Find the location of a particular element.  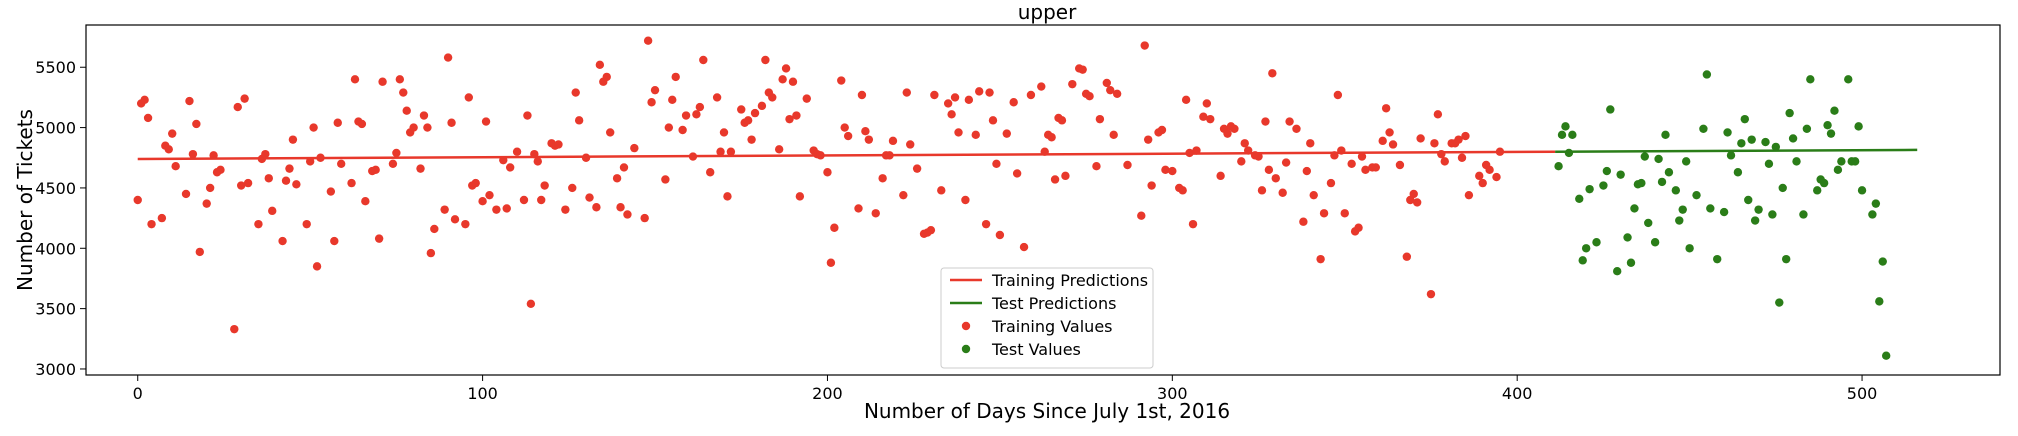

y-tick-label-5000: 5000 is located at coordinates (55, 128).